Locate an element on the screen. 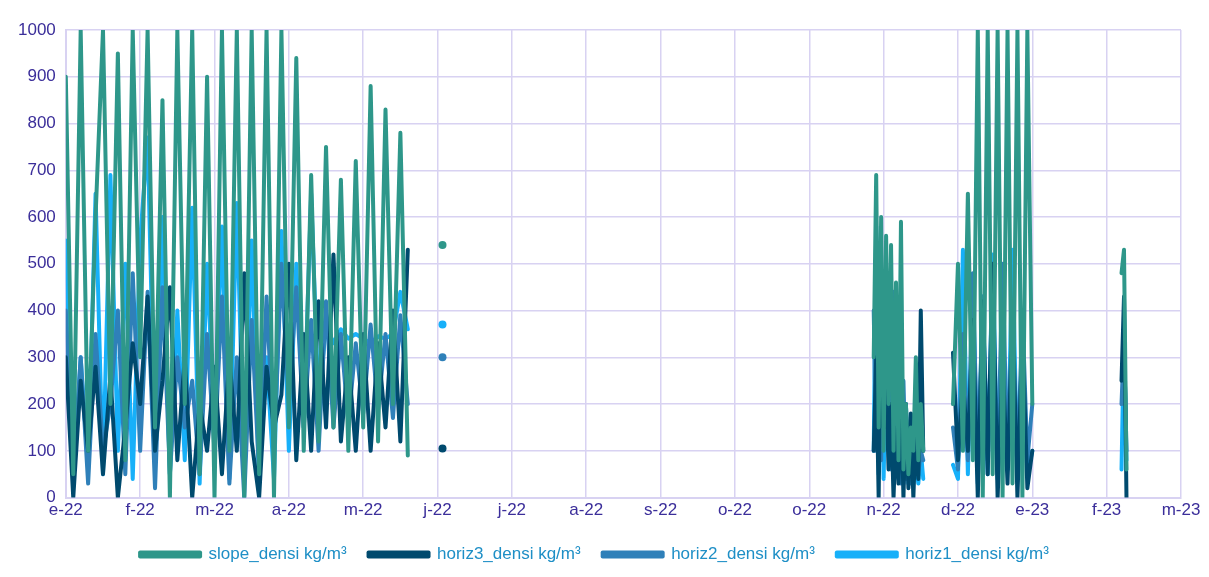  y-tick-label: 1000 is located at coordinates (36, 29).